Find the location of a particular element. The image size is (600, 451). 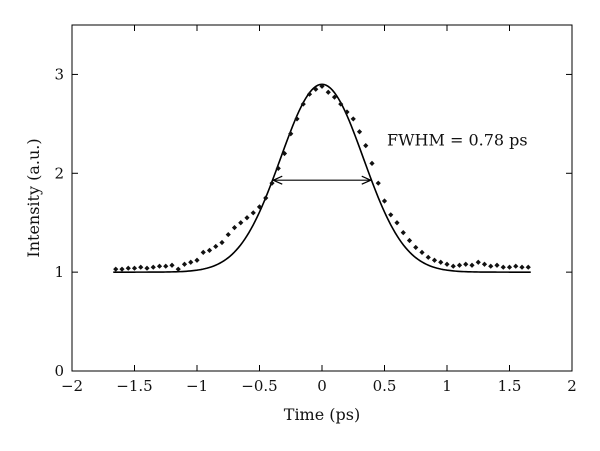

x-tick-label: −1.5 is located at coordinates (134, 386).